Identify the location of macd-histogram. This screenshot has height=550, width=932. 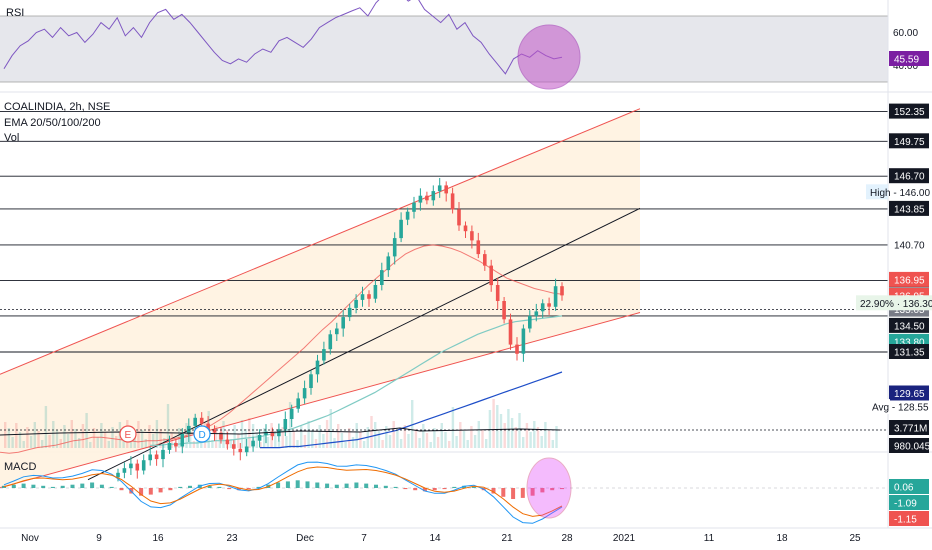
(283, 489).